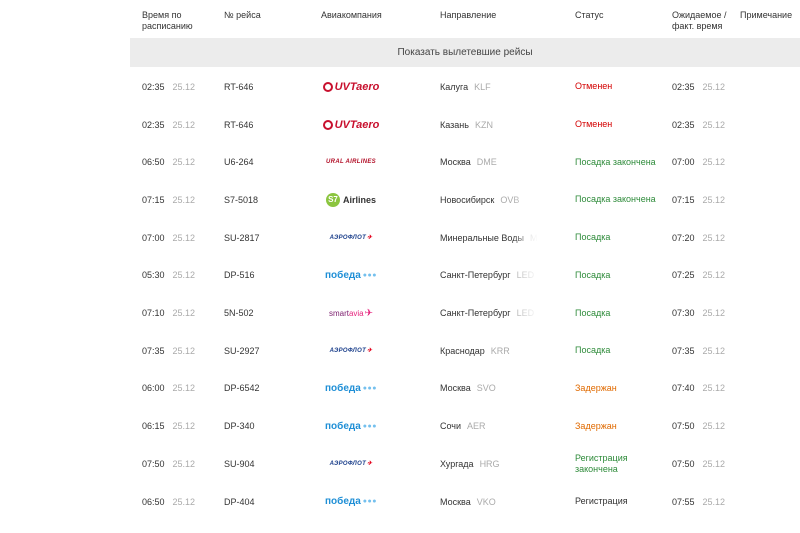  Describe the element at coordinates (455, 162) in the screenshot. I see `direction-city: Москва` at that location.